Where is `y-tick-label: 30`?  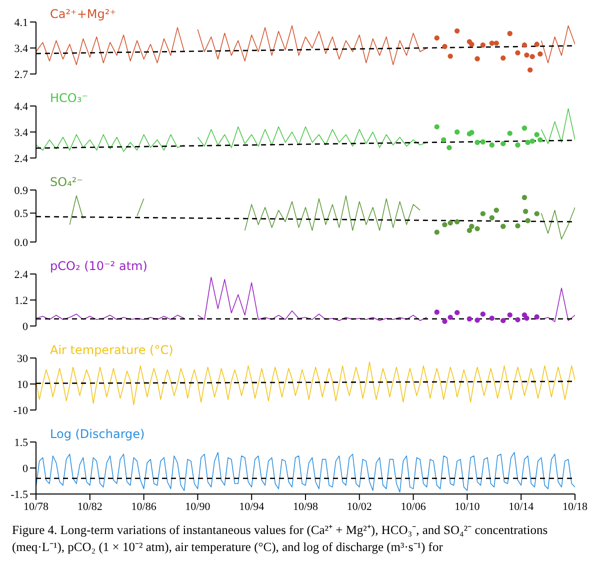 y-tick-label: 30 is located at coordinates (22, 358).